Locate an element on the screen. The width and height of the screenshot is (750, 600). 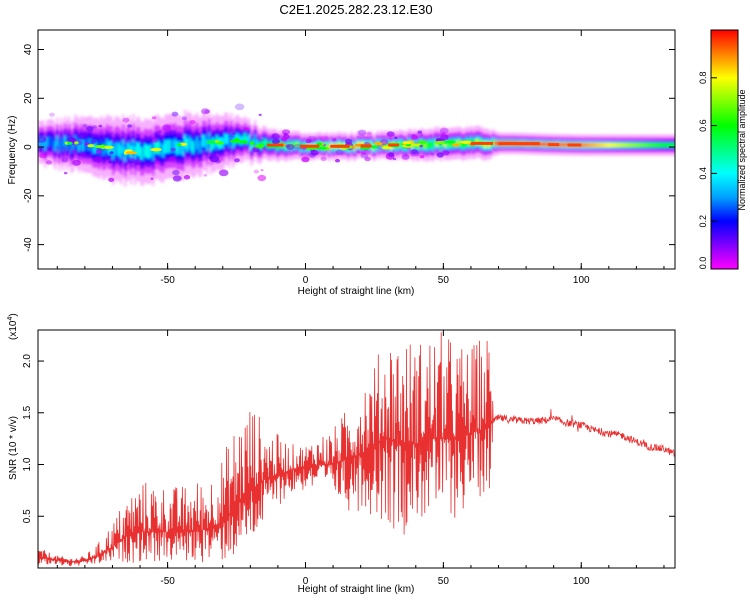
colorbar-label: Normalized spectral amplitude is located at coordinates (742, 149).